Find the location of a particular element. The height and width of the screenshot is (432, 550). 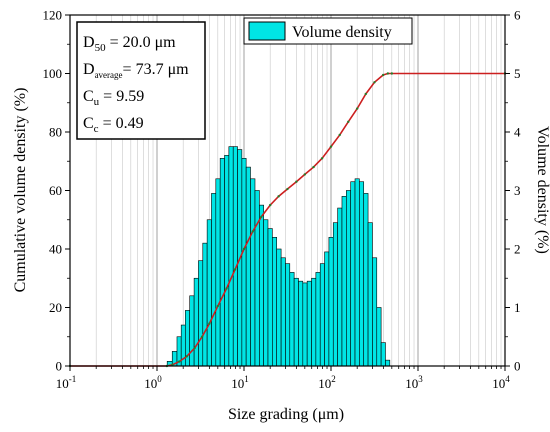

y-left-tick-label: 80 is located at coordinates (55, 132).